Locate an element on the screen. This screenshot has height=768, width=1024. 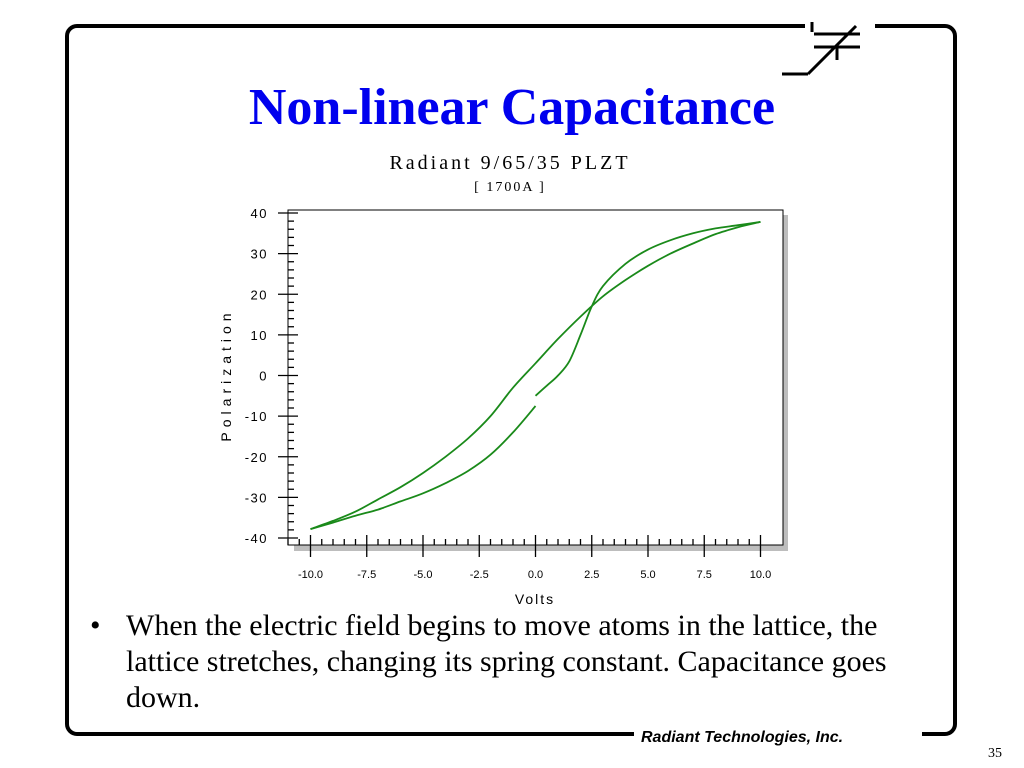
capacitor-symbol-icon is located at coordinates (821, 49).